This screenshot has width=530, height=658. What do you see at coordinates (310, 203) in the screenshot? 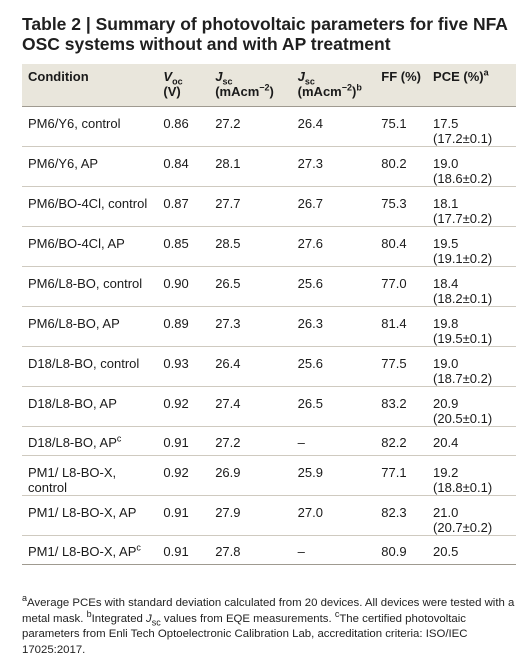
I see `jsc-eqe-value: 26.7` at bounding box center [310, 203].